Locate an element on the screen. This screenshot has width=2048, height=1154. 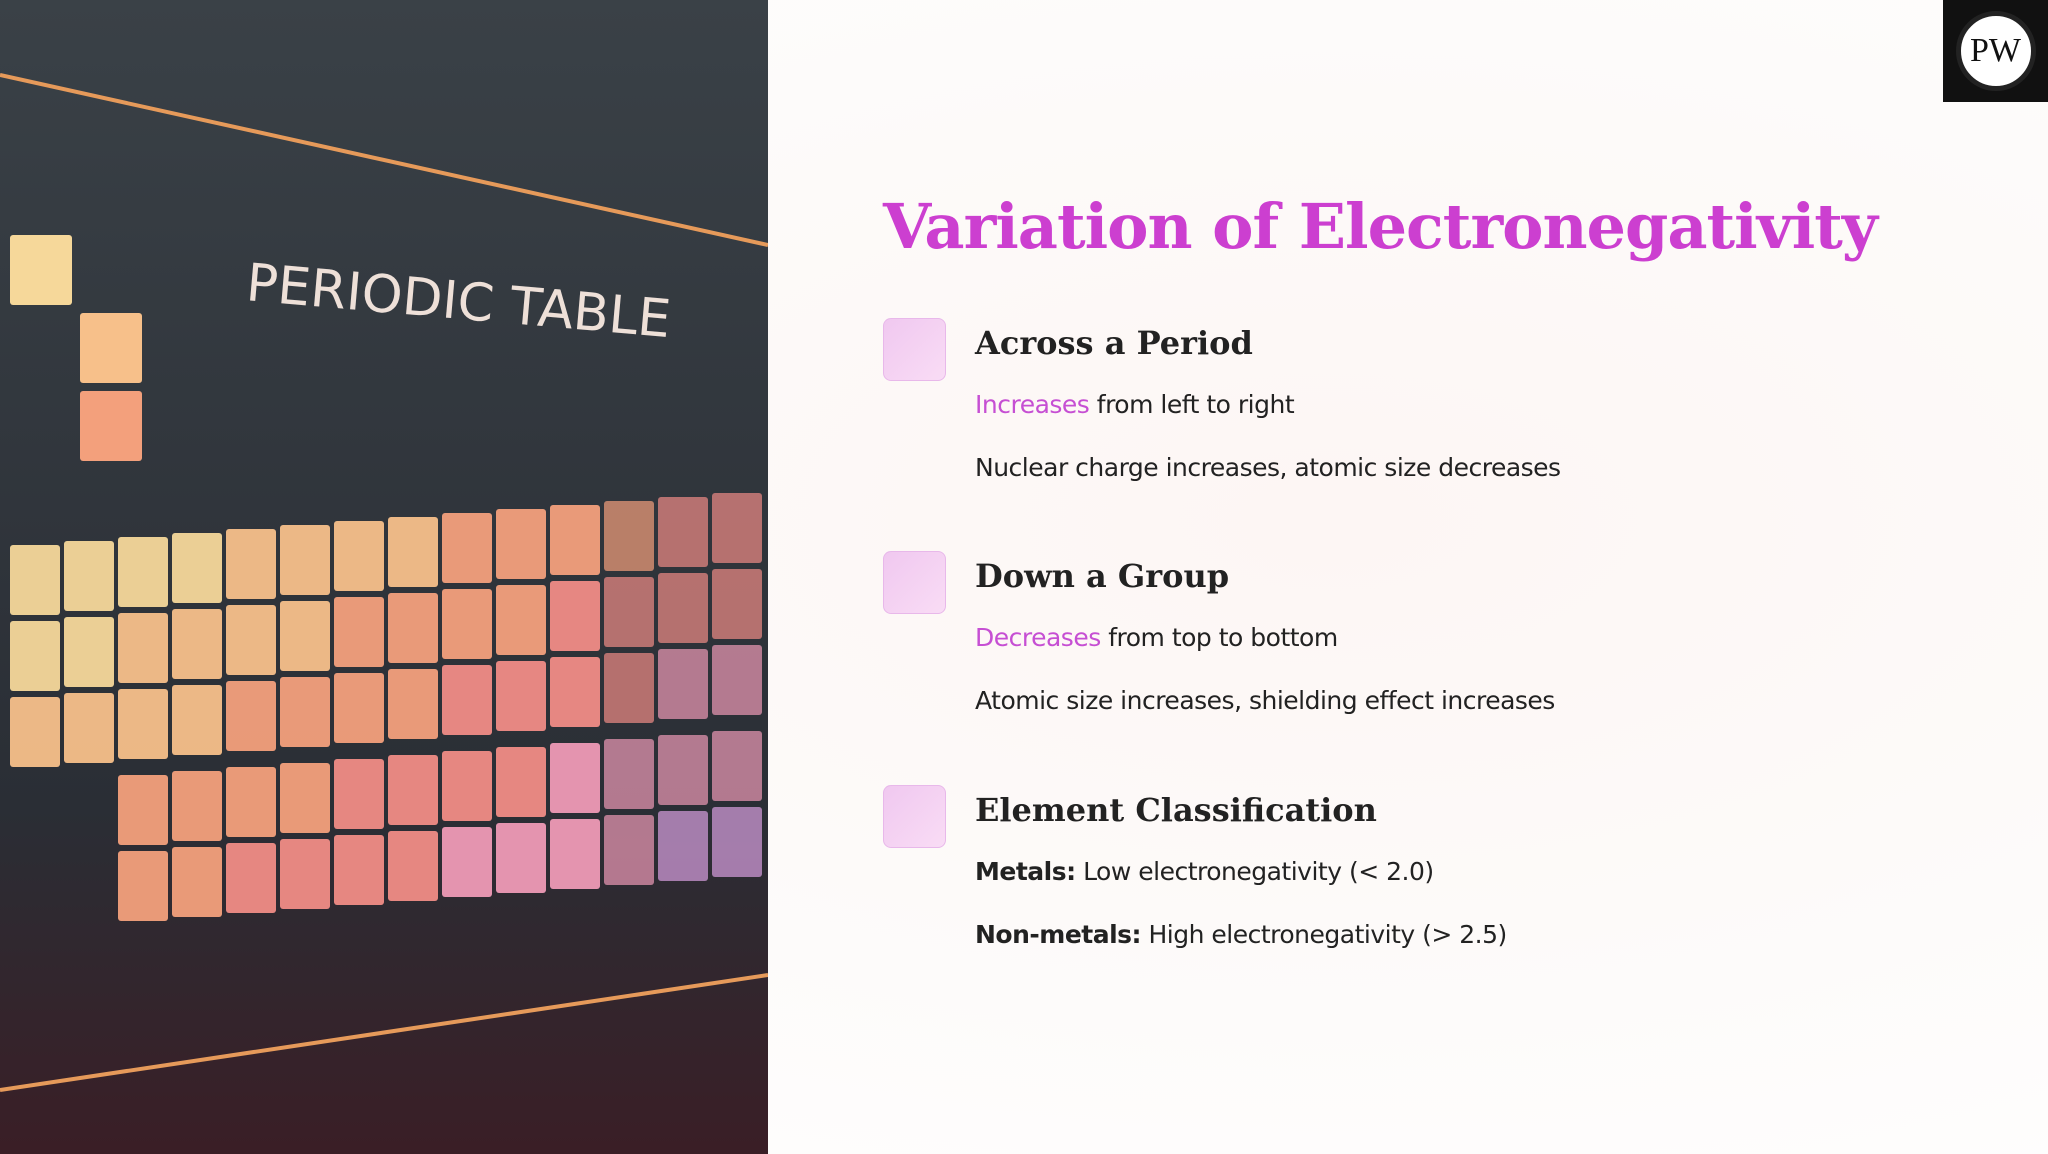
logo: PW is located at coordinates (1995, 51).